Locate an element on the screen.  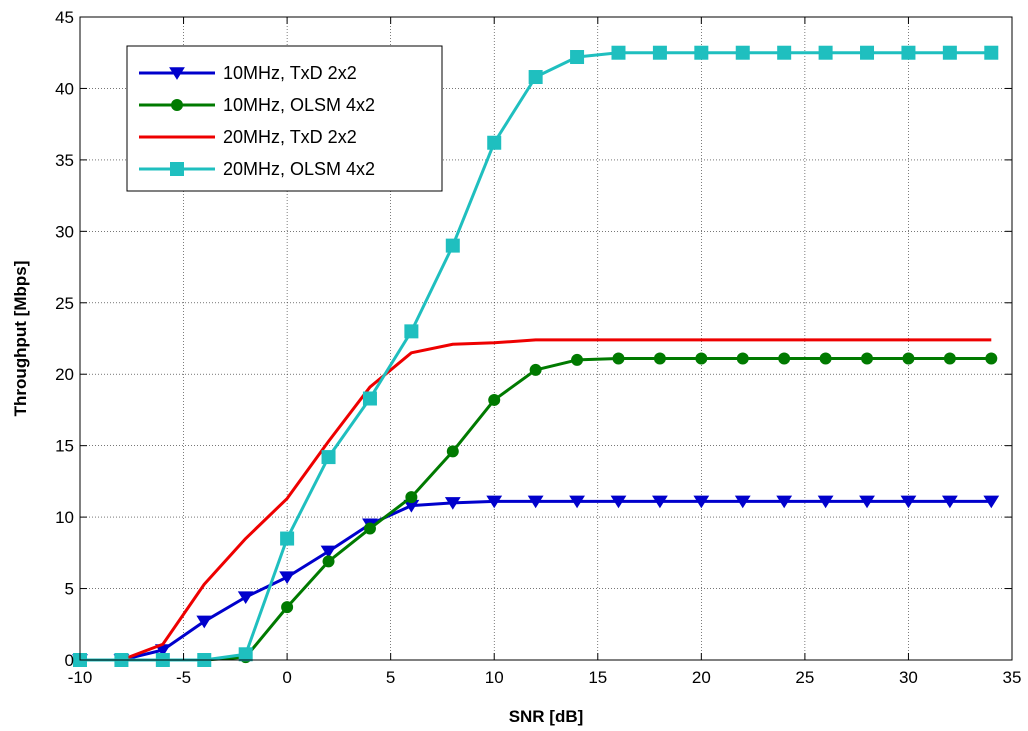
y-tick-label: 15 is located at coordinates (64, 446).